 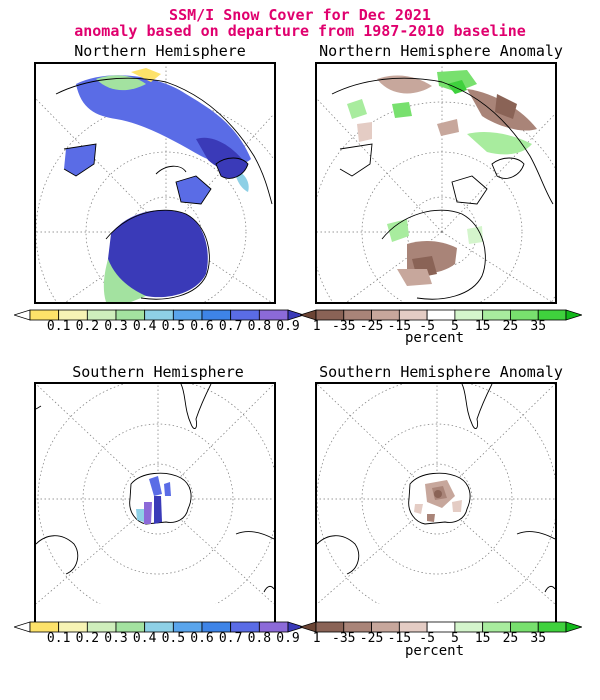 I want to click on cover-colorbar-bottom-labels: 0.1 0.2 0.3 0.4 0.5 0.6 0.7 0.8 0.9 1, so click(x=167, y=639).